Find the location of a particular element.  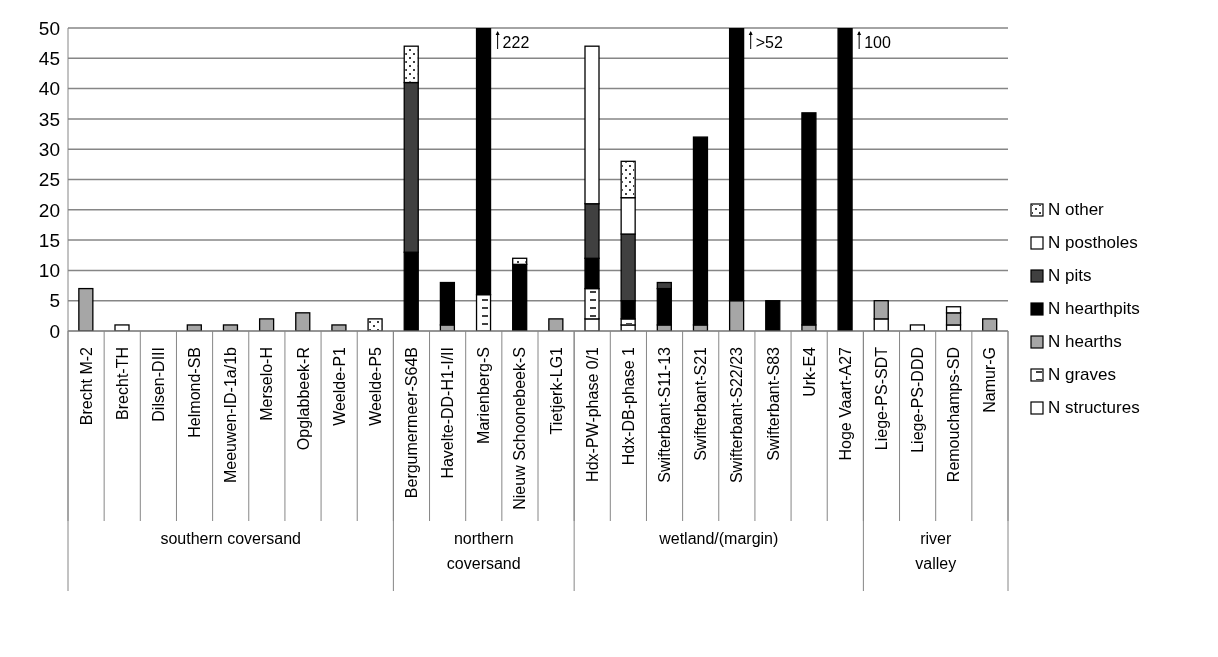

legend-label: N pits is located at coordinates (1070, 275).